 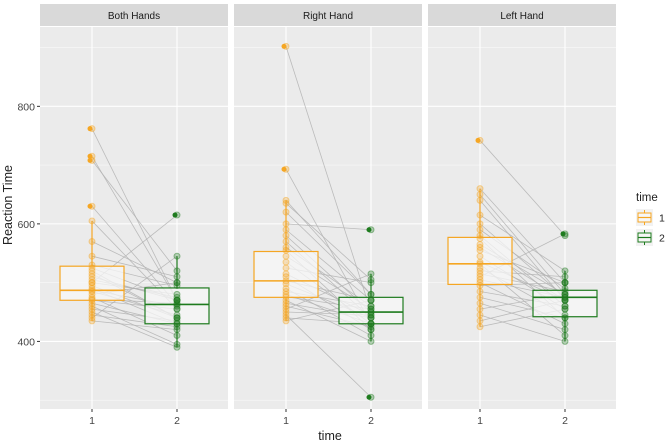 I want to click on x-tick-label: 2, so click(x=371, y=421).